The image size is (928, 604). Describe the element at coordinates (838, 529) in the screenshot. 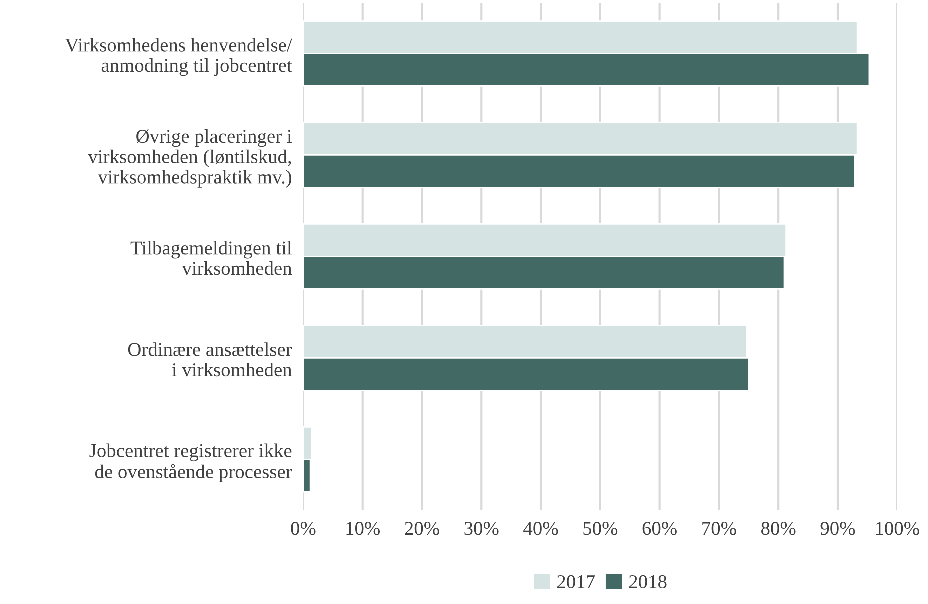

I see `x-tick-label: 90%` at that location.